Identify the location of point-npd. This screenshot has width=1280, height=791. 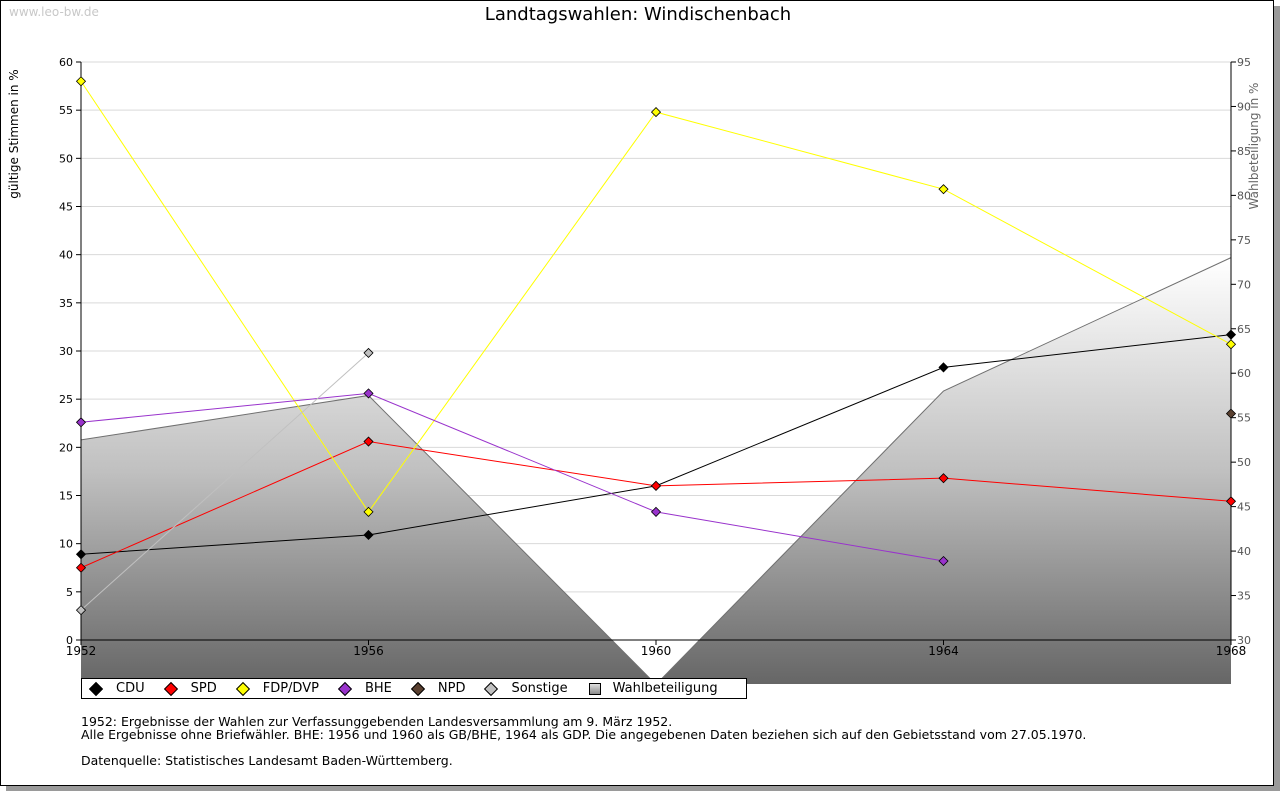
(1231, 413).